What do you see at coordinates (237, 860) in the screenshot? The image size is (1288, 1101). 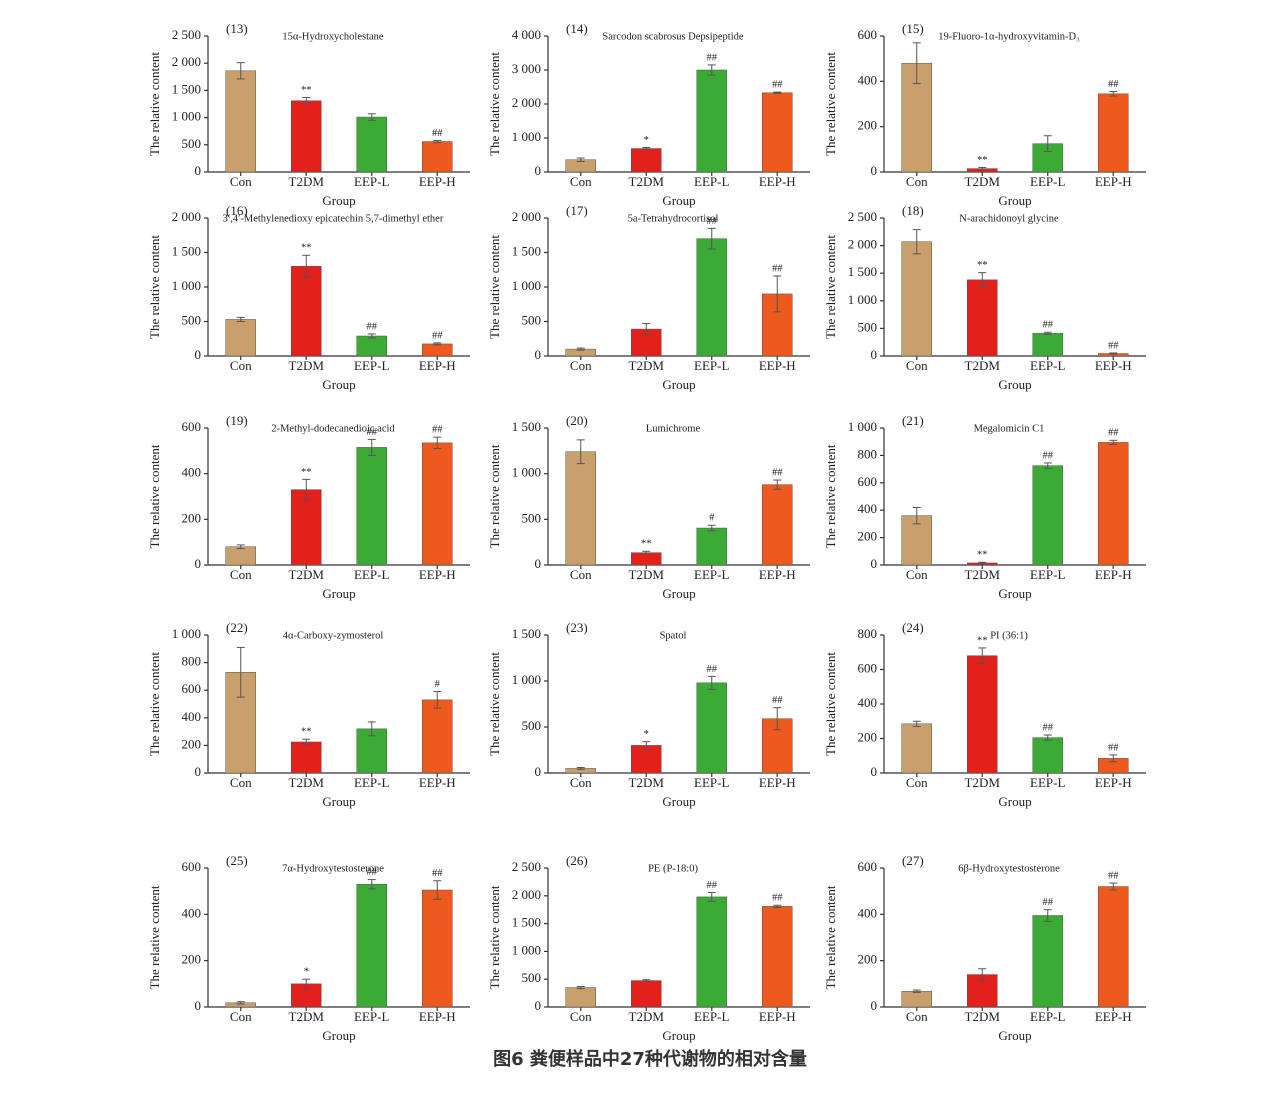 I see `panel-label: (25)` at bounding box center [237, 860].